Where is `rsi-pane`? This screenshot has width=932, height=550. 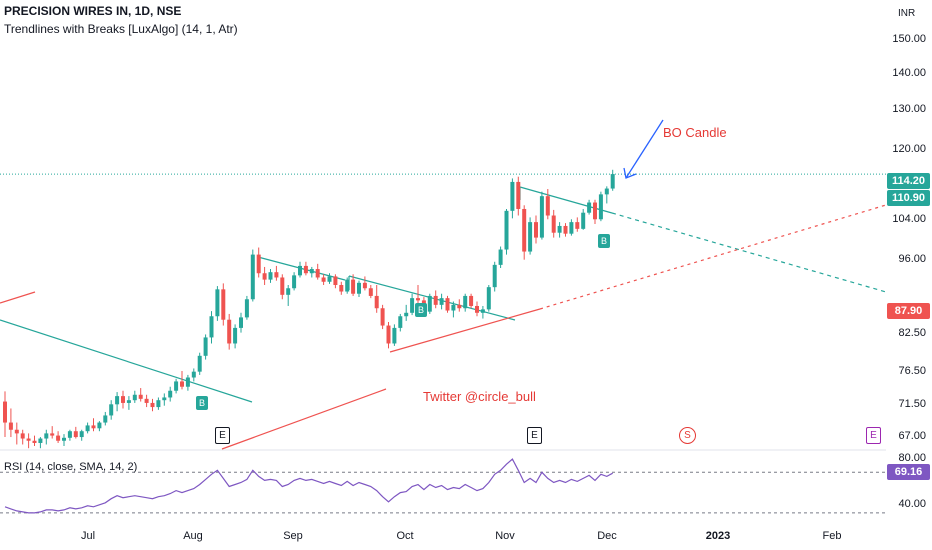 rsi-pane is located at coordinates (443, 486).